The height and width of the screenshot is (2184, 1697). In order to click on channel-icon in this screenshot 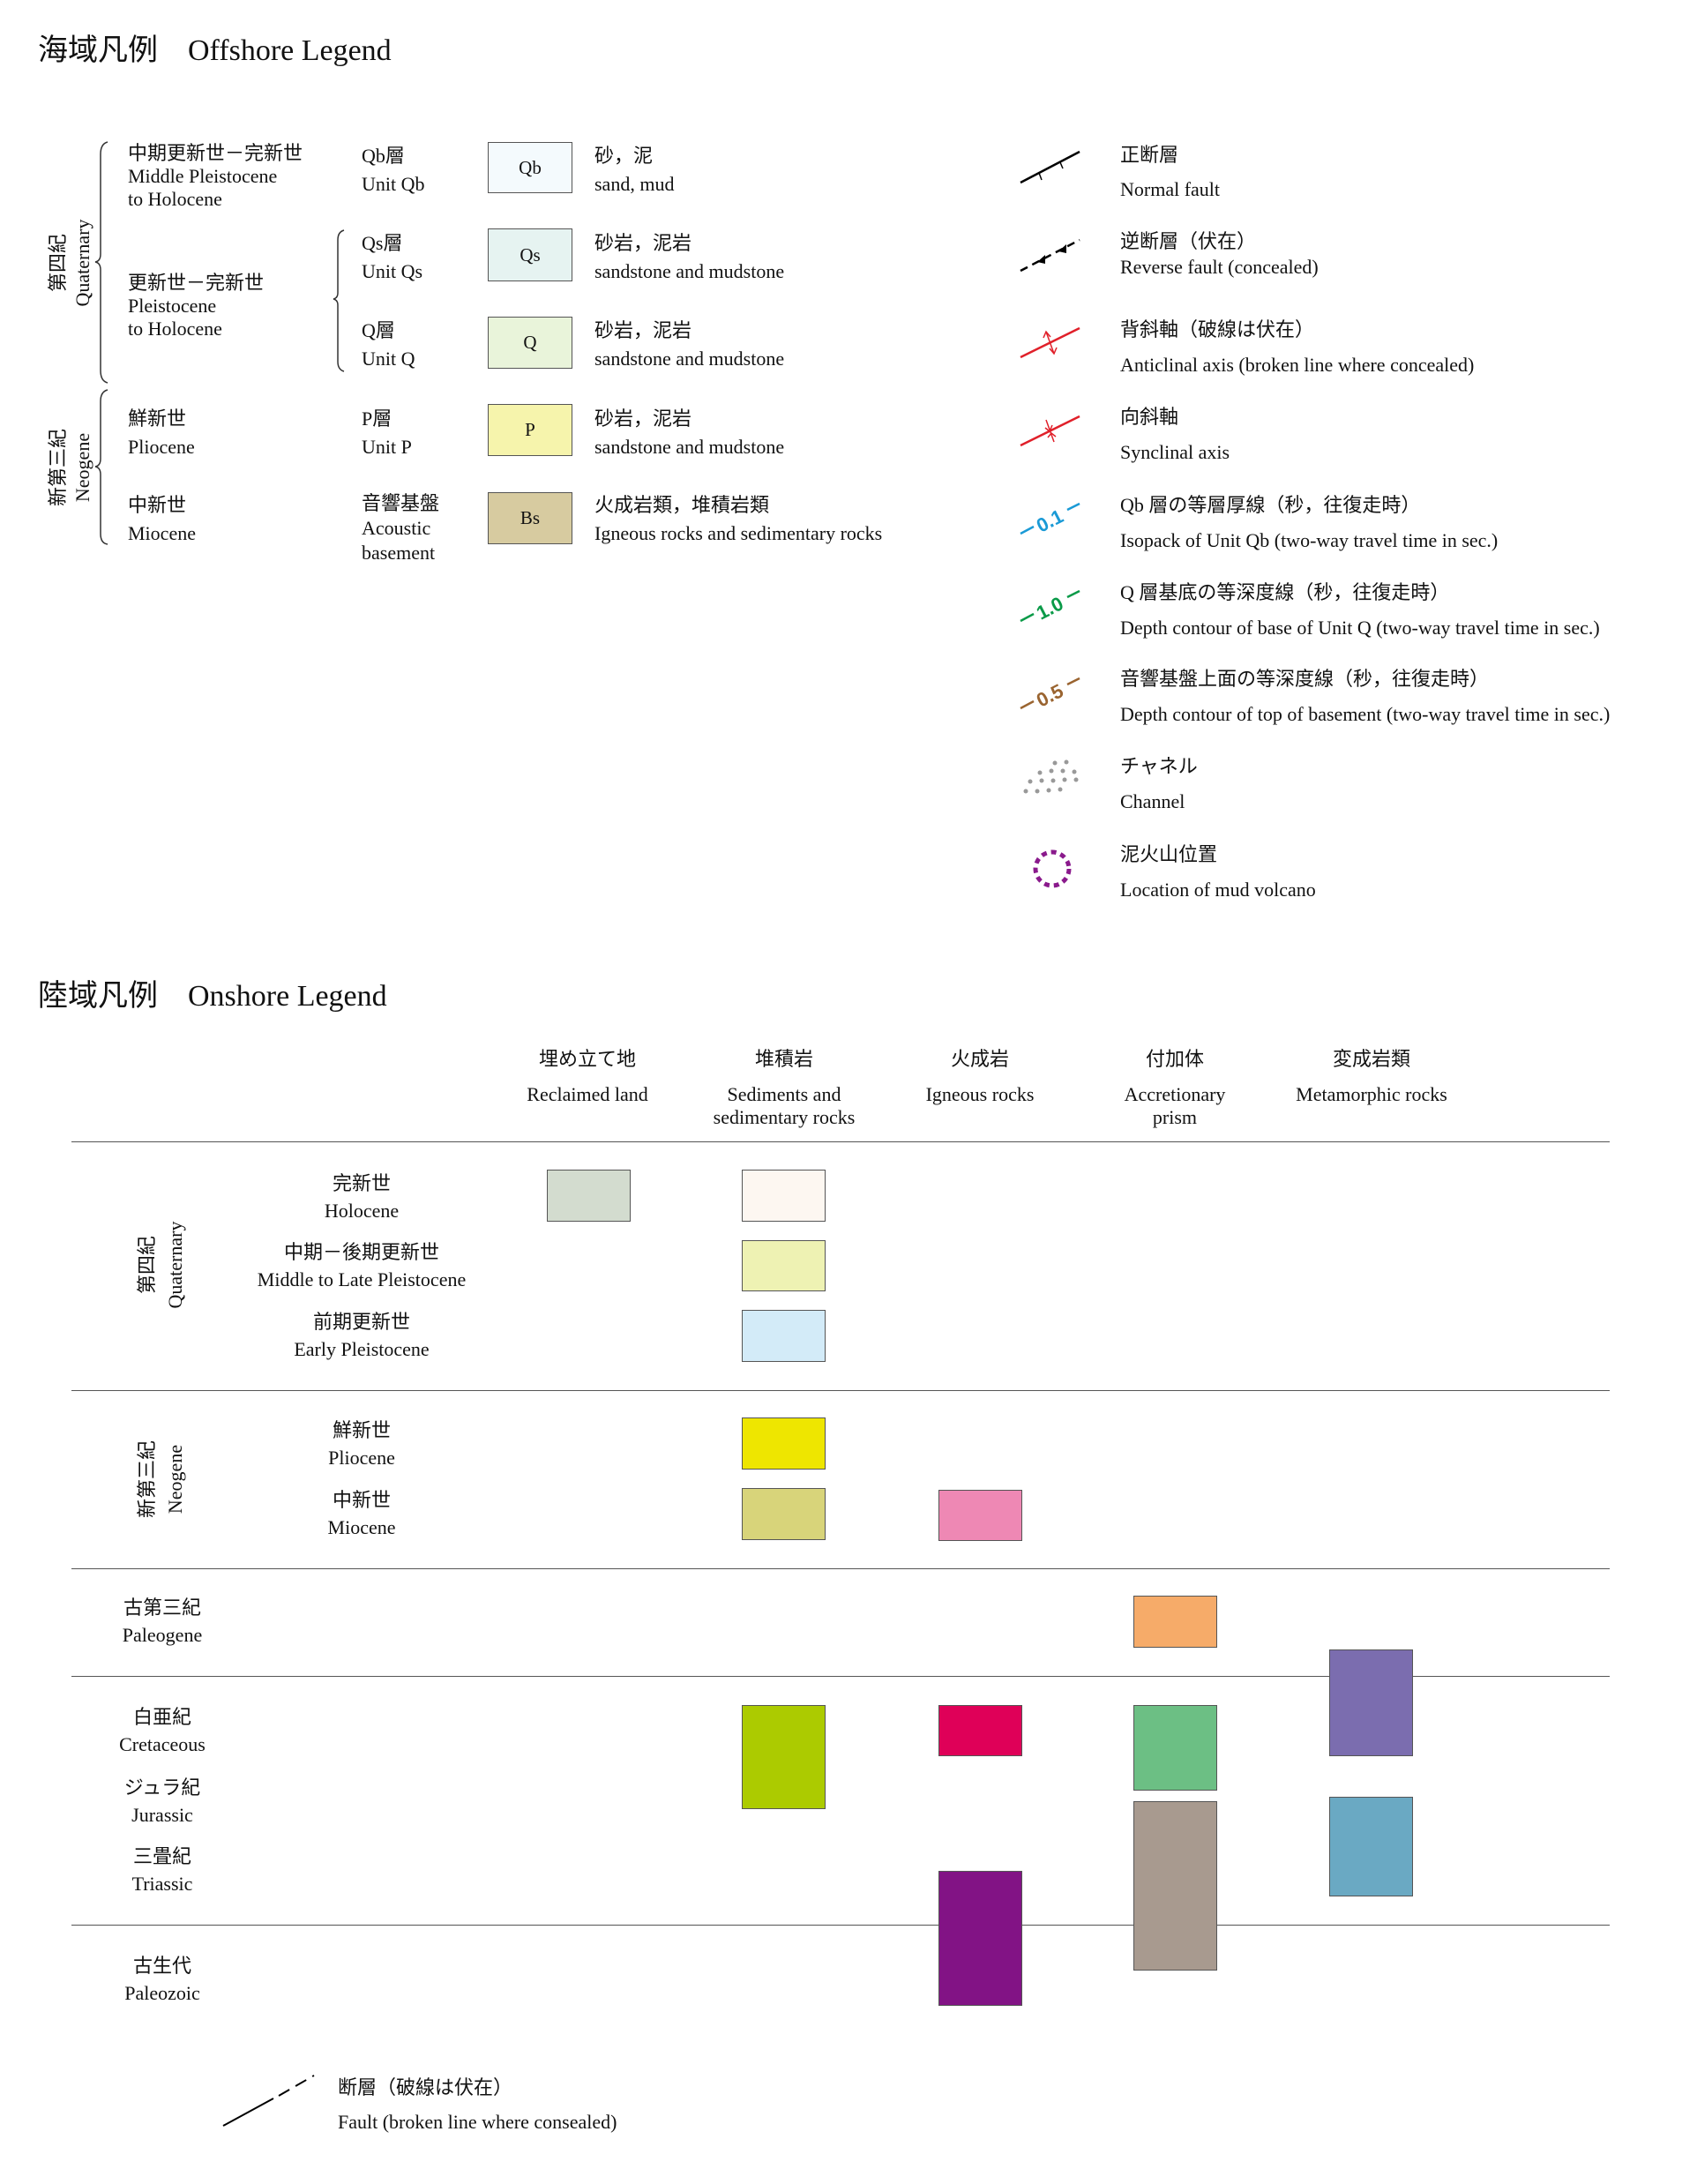, I will do `click(1051, 776)`.